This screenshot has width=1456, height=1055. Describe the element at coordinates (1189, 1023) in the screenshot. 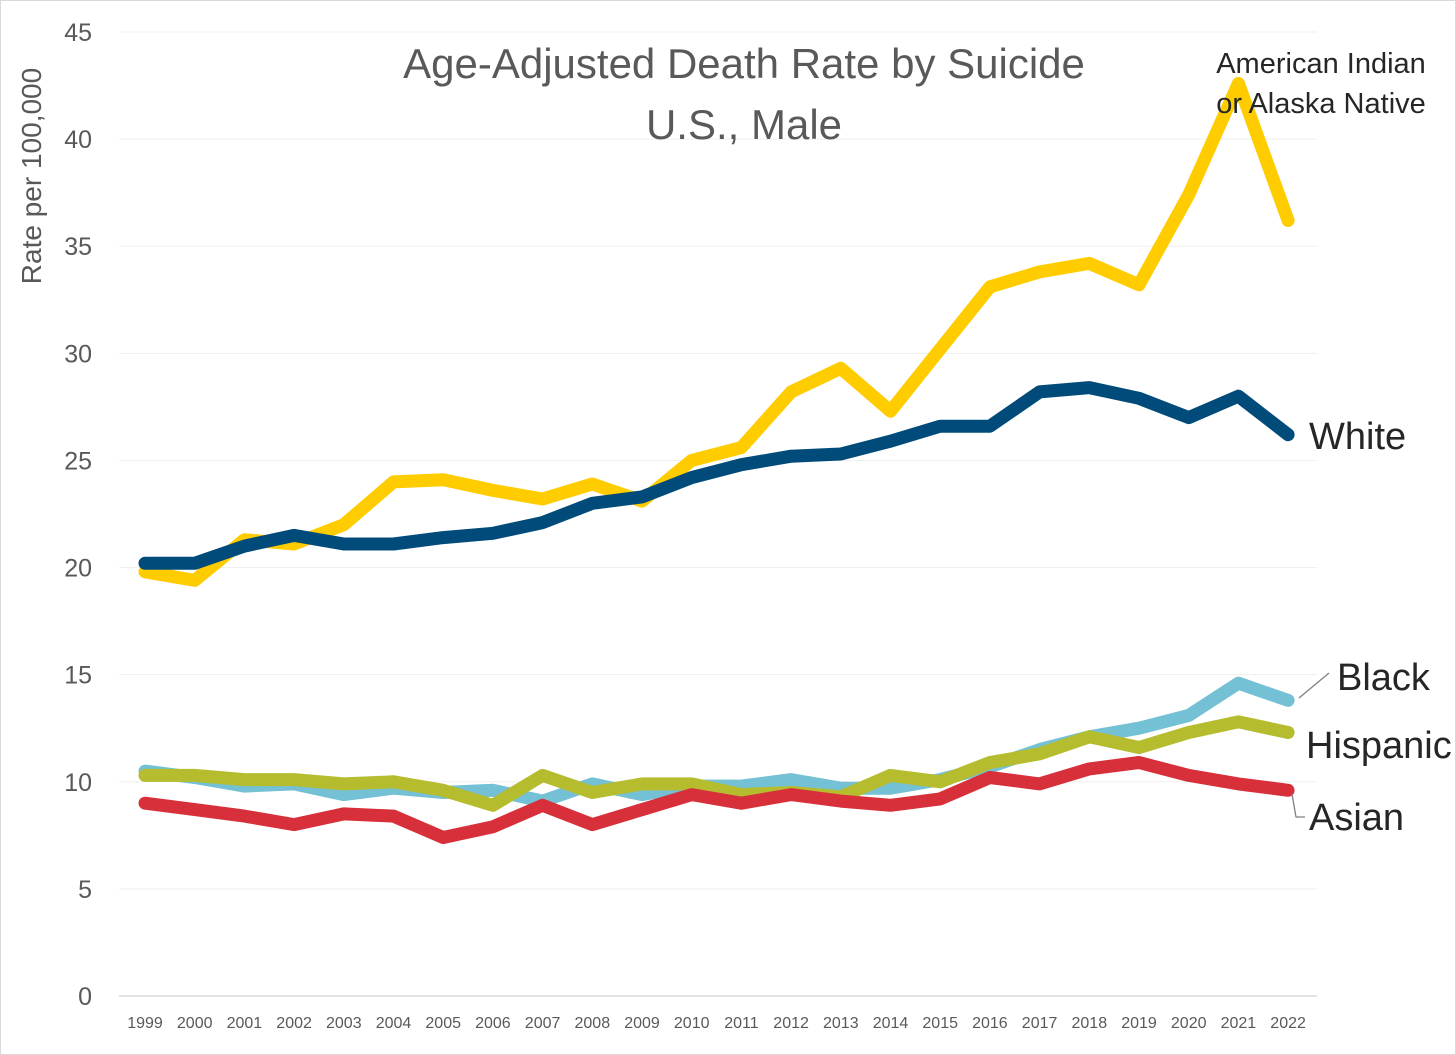

I see `x-tick-label: 2020` at that location.